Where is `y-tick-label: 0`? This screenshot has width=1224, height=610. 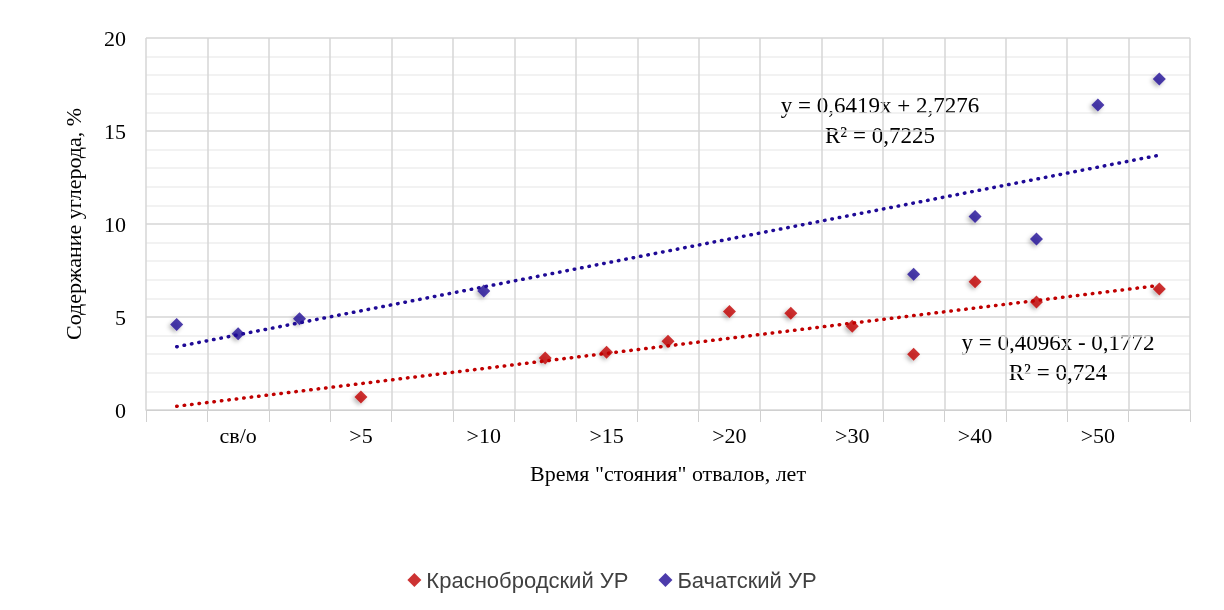 y-tick-label: 0 is located at coordinates (120, 410).